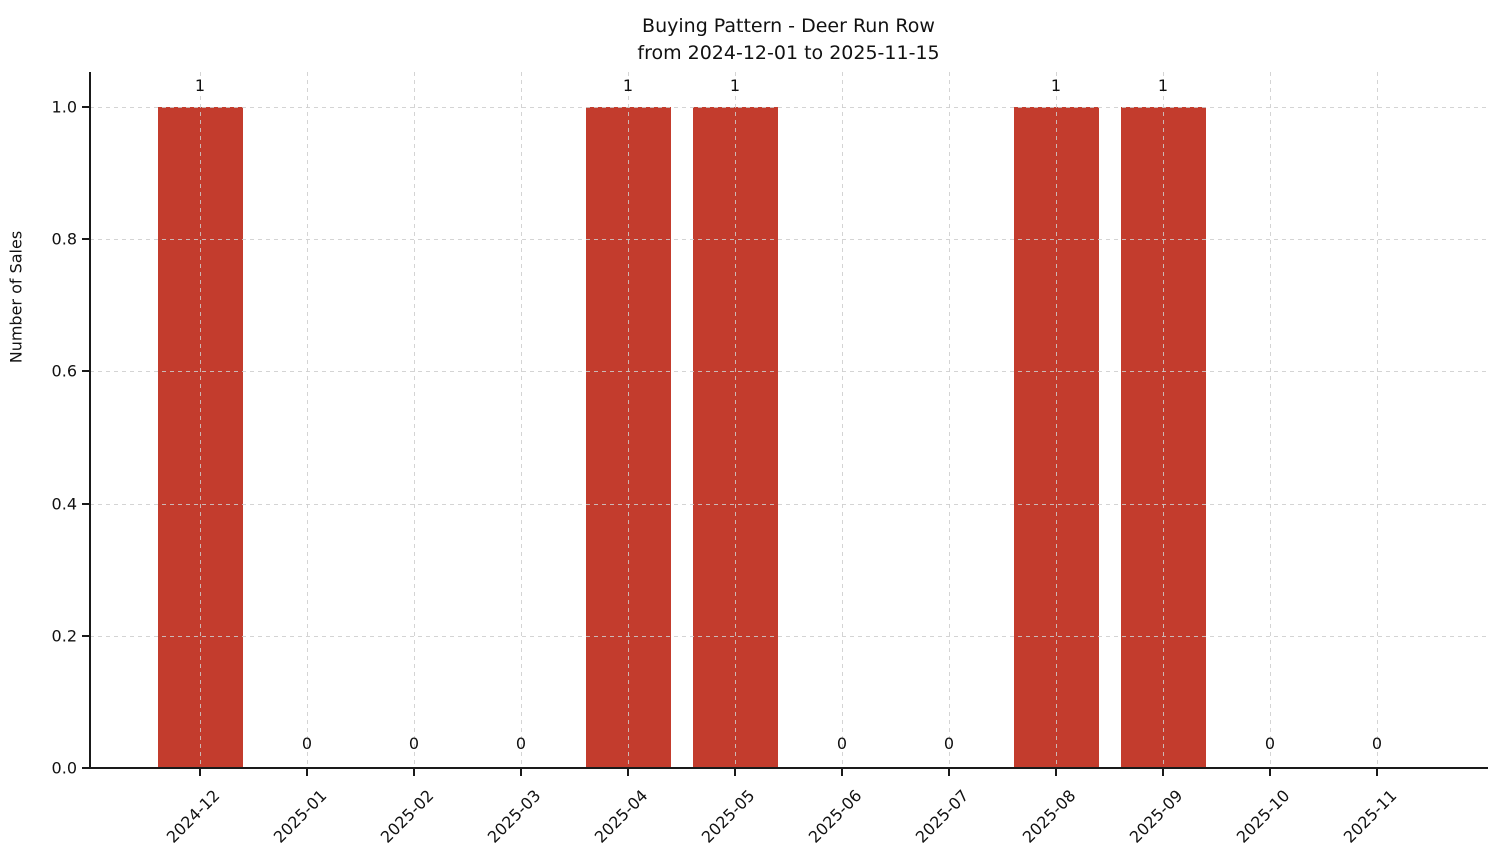 This screenshot has width=1501, height=863. What do you see at coordinates (193, 816) in the screenshot?
I see `x-tick-label: 2024-12` at bounding box center [193, 816].